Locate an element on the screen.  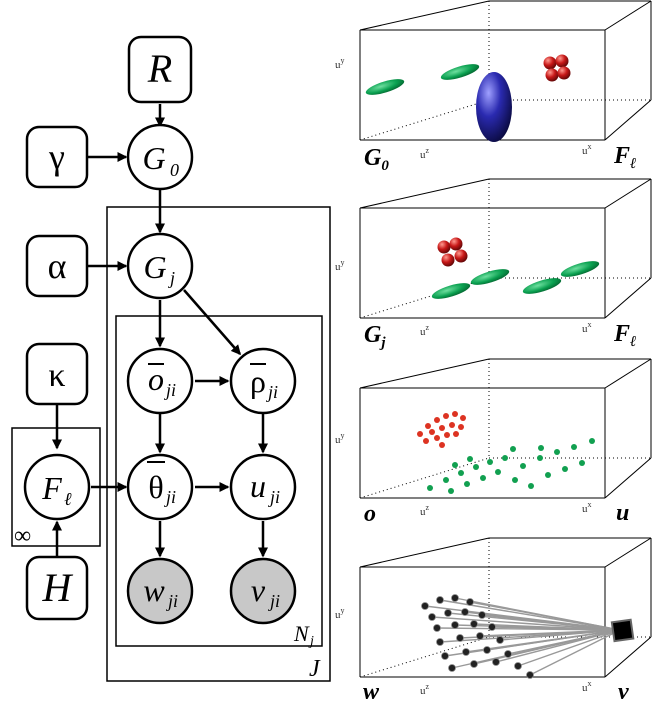
node-H-label: H is located at coordinates (58, 587).